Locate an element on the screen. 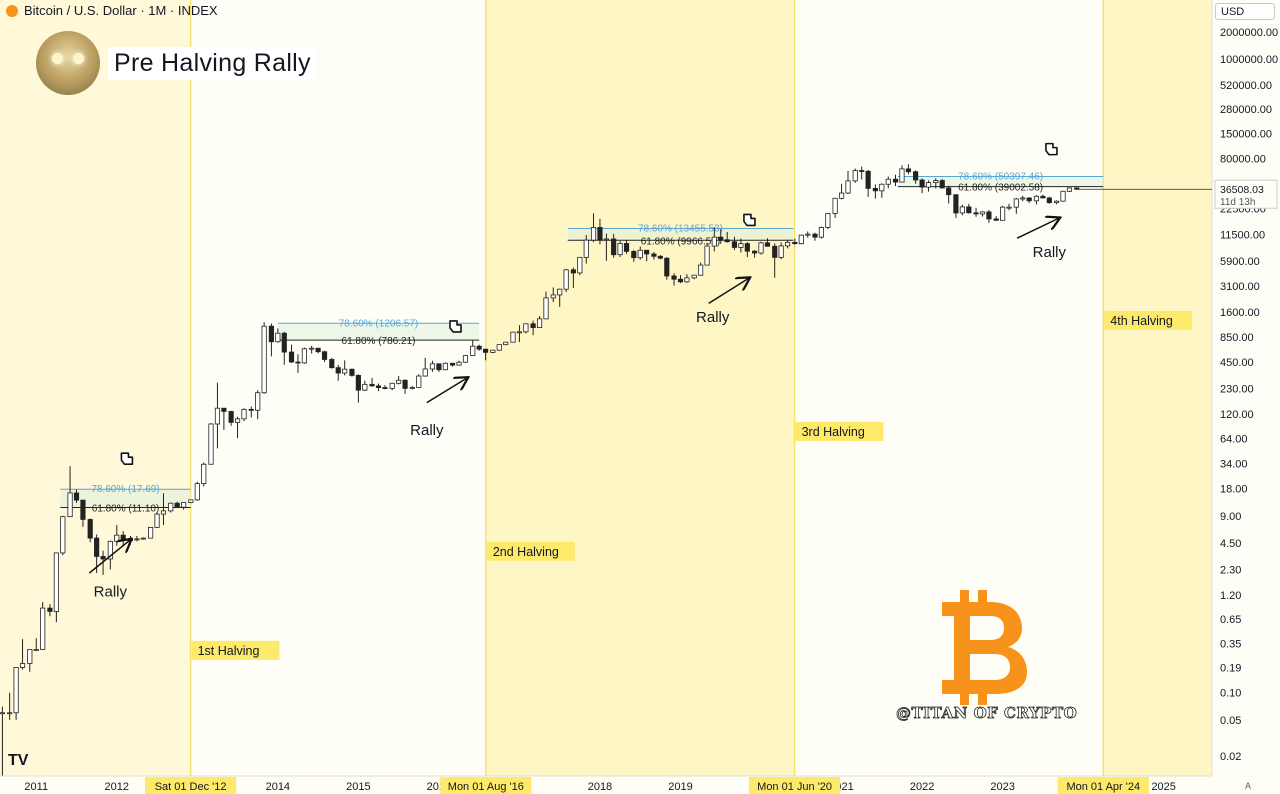 This screenshot has height=794, width=1280. rally-label: Rally is located at coordinates (1050, 252).